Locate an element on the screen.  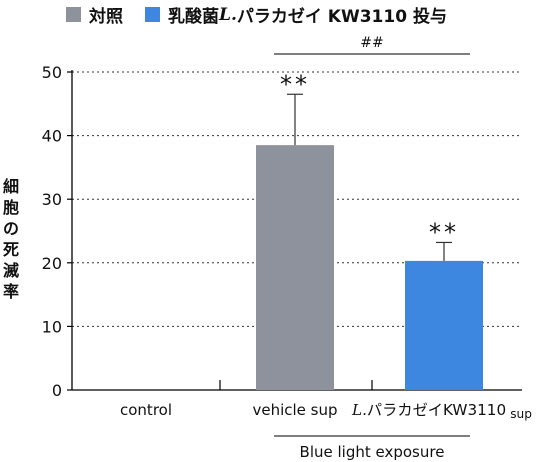
x-category-label-3-sub: sup is located at coordinates (521, 414).